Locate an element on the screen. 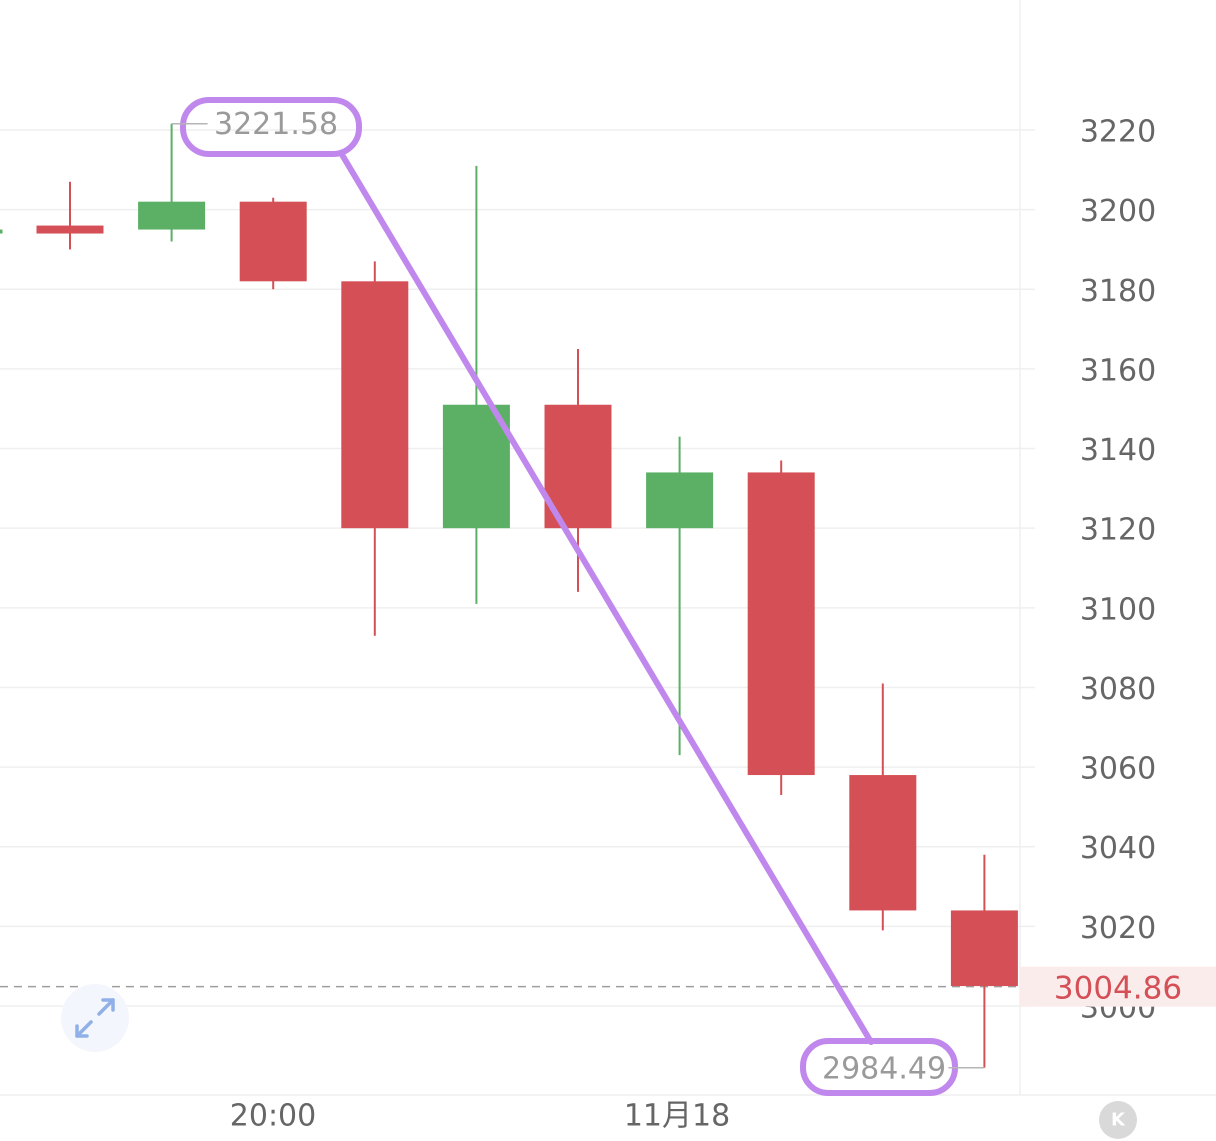 The height and width of the screenshot is (1141, 1216). y-tick-label: 3220 is located at coordinates (1118, 132).